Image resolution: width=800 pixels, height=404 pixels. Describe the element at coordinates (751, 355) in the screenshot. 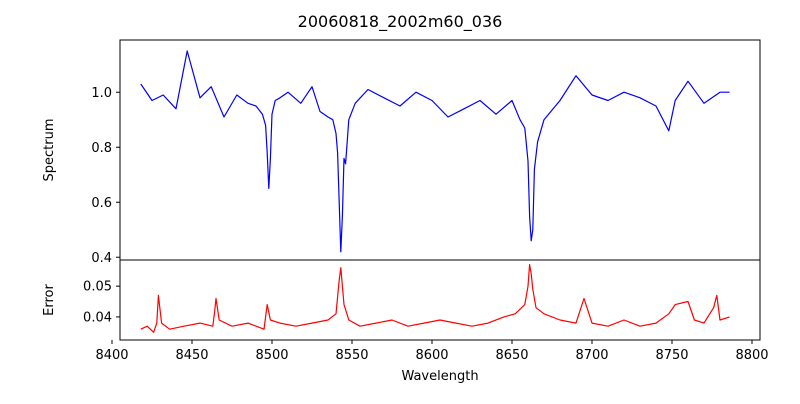

I see `x-tick-label: 8800` at that location.